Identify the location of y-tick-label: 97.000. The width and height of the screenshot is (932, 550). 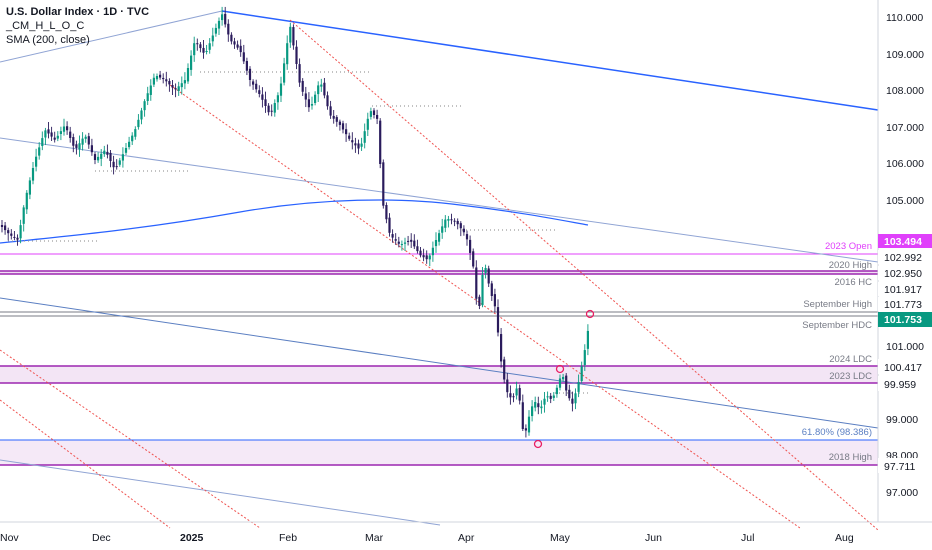
(902, 493).